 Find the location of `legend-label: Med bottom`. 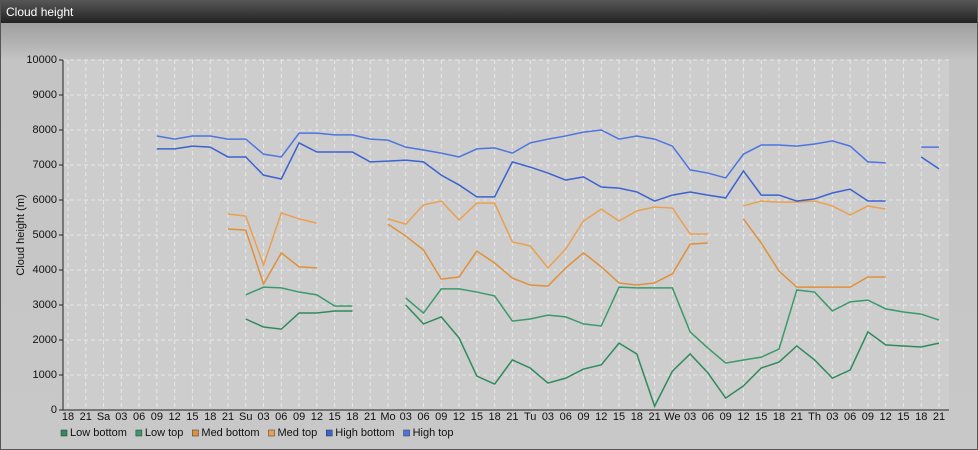

legend-label: Med bottom is located at coordinates (230, 433).